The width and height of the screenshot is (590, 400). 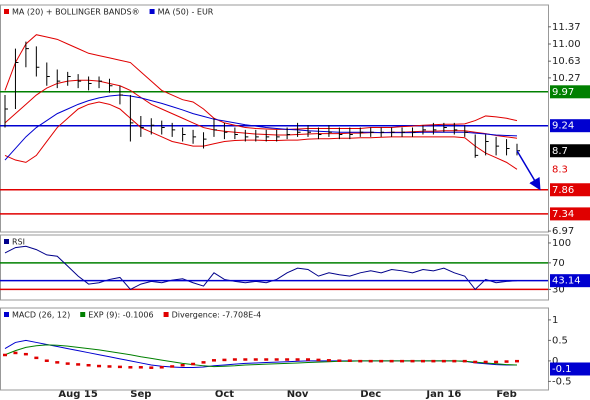 I want to click on y-tick-label: 11.00, so click(x=566, y=44).